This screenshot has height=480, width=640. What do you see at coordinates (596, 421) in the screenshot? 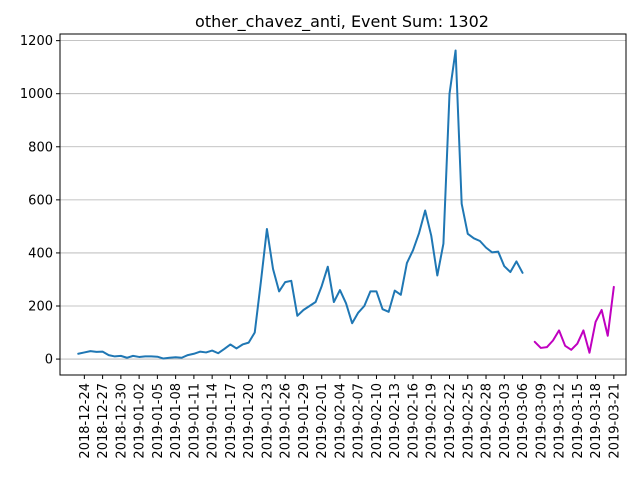
I see `x-tick-label: 2019-03-18` at bounding box center [596, 421].